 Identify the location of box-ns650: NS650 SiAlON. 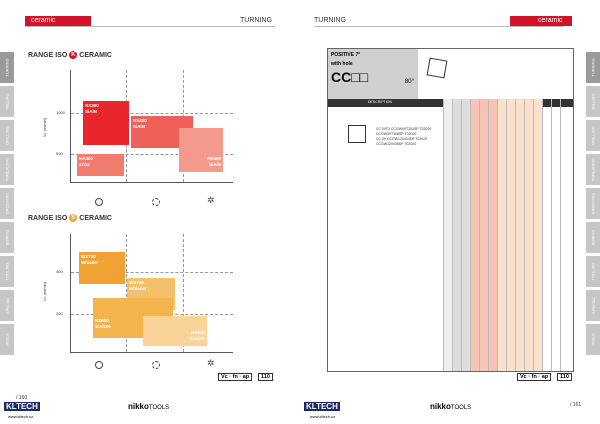
(175, 331).